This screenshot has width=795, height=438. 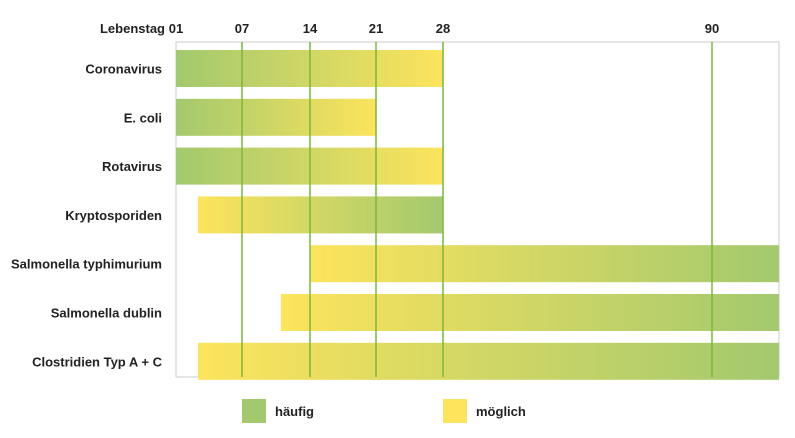 I want to click on category-label: Salmonella typhimurium, so click(x=86, y=264).